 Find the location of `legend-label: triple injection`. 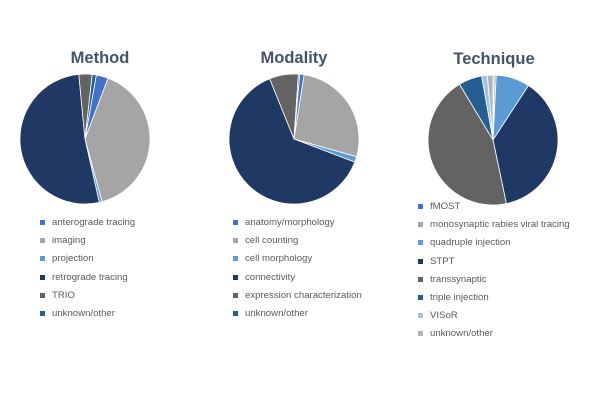

legend-label: triple injection is located at coordinates (459, 297).